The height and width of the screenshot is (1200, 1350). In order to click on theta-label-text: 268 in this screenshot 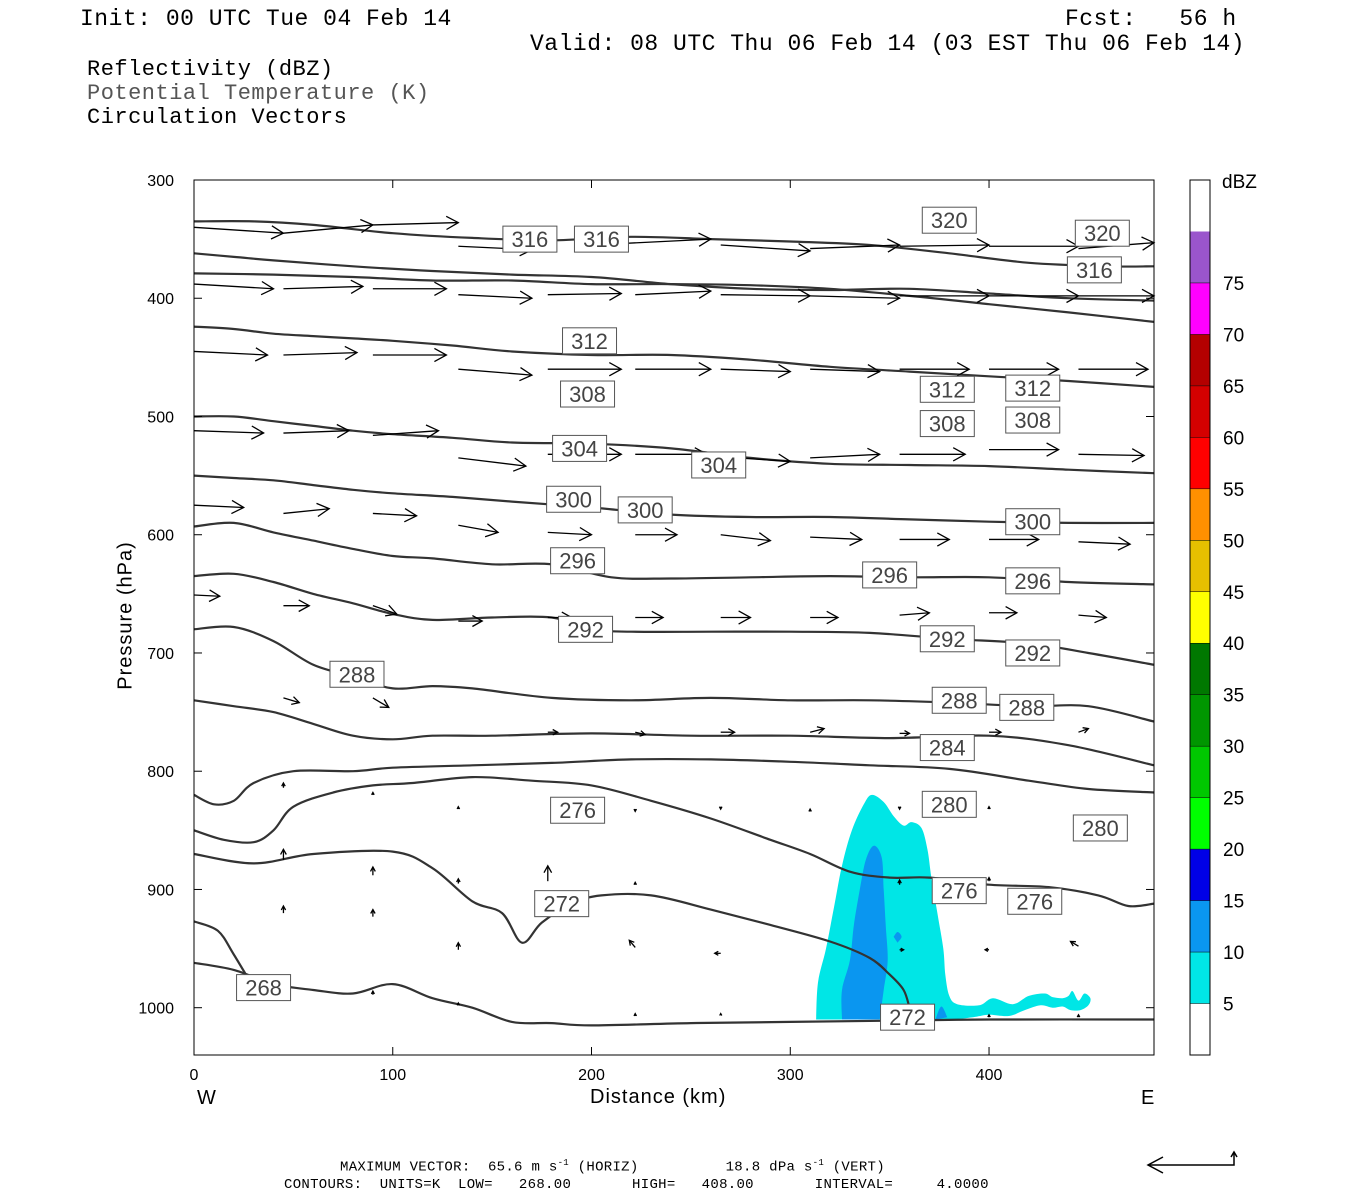, I will do `click(263, 988)`.